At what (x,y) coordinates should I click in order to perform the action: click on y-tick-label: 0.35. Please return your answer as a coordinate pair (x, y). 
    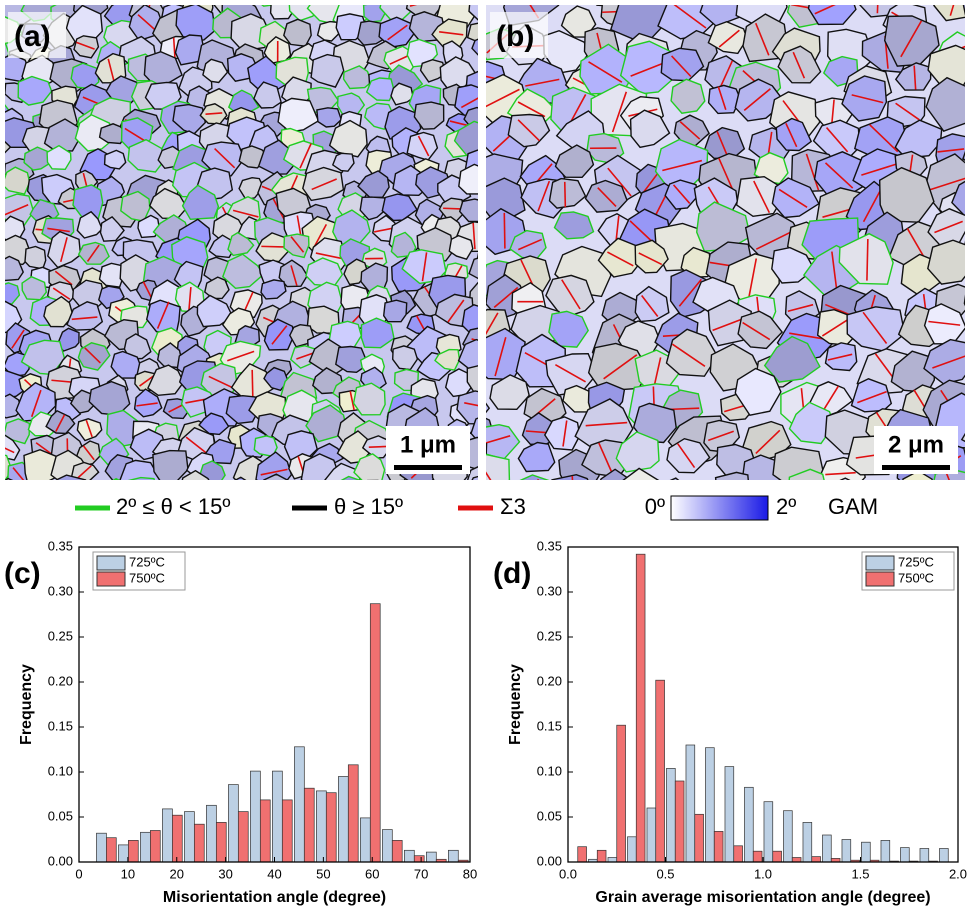
    Looking at the image, I should click on (549, 545).